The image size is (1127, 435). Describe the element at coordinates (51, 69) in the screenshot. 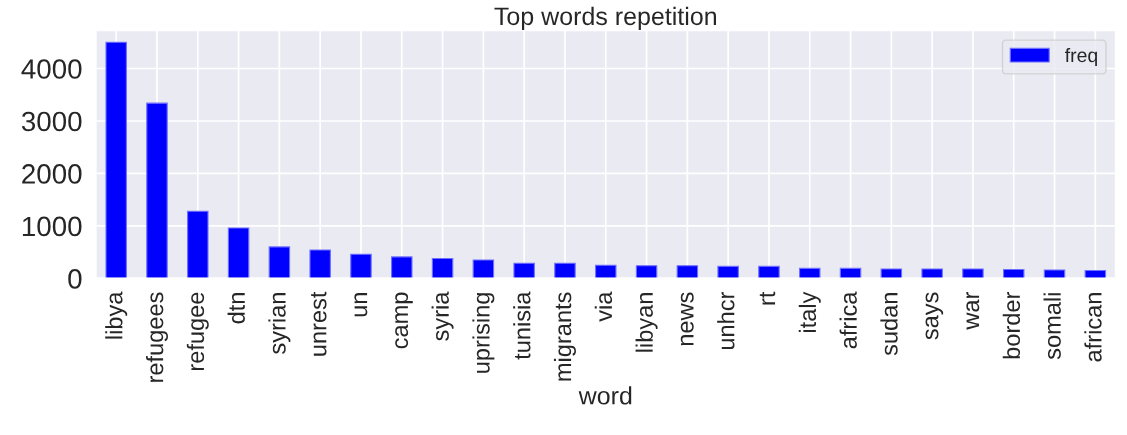

I see `y-tick-label: 4000` at that location.